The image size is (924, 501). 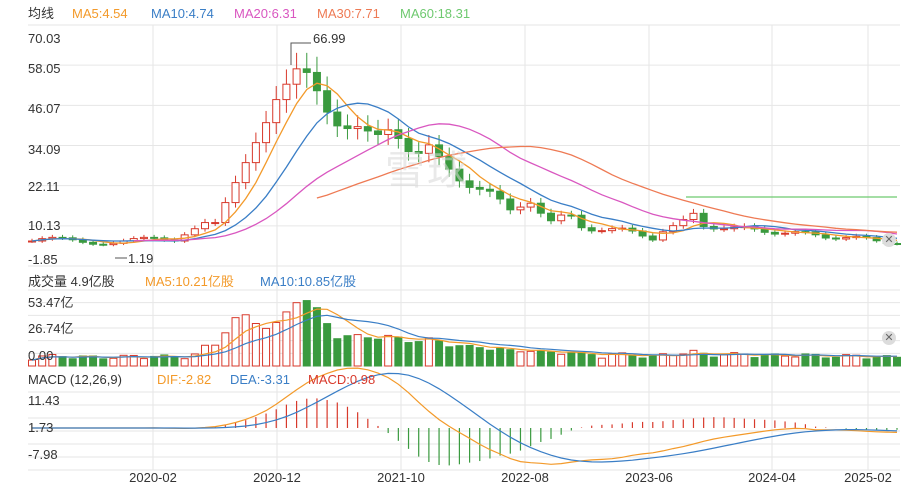 I want to click on x-tick: 2025-02, so click(x=868, y=477).